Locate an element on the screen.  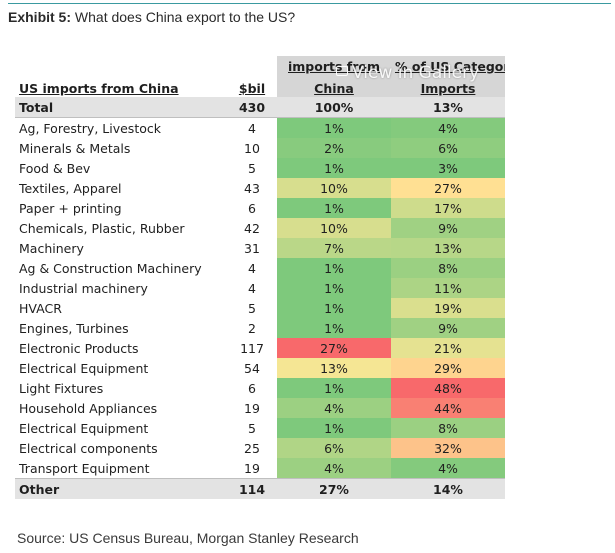
row-name: Transport Equipment is located at coordinates (84, 468).